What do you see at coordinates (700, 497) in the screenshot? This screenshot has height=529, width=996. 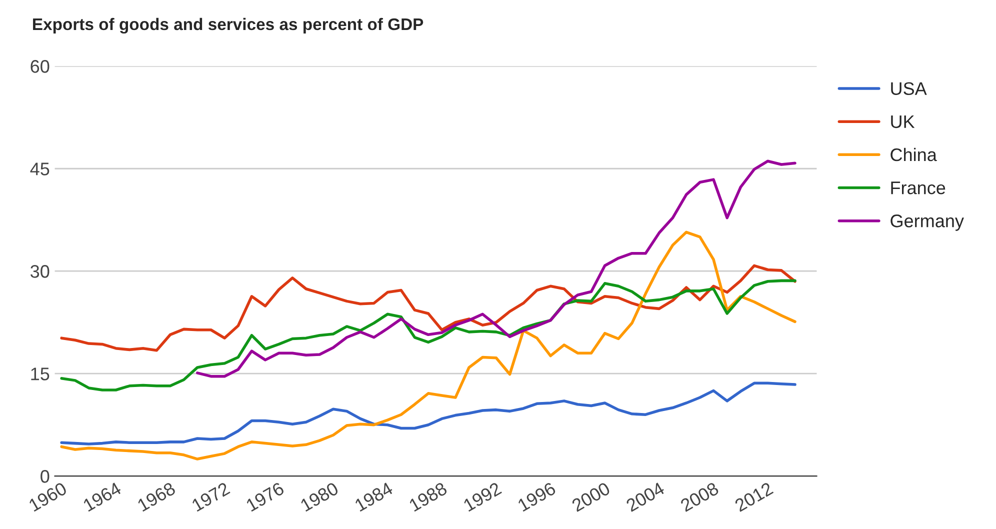 I see `x-tick-label: 2008` at bounding box center [700, 497].